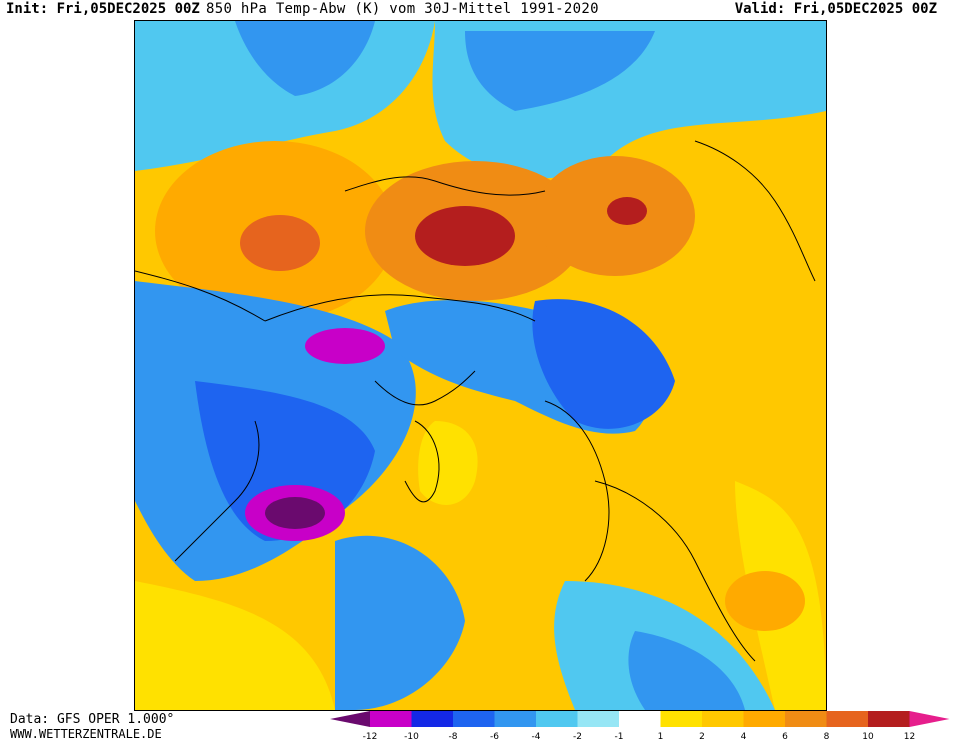 The image size is (959, 741). I want to click on cold-region-nw, so click(285, 96).